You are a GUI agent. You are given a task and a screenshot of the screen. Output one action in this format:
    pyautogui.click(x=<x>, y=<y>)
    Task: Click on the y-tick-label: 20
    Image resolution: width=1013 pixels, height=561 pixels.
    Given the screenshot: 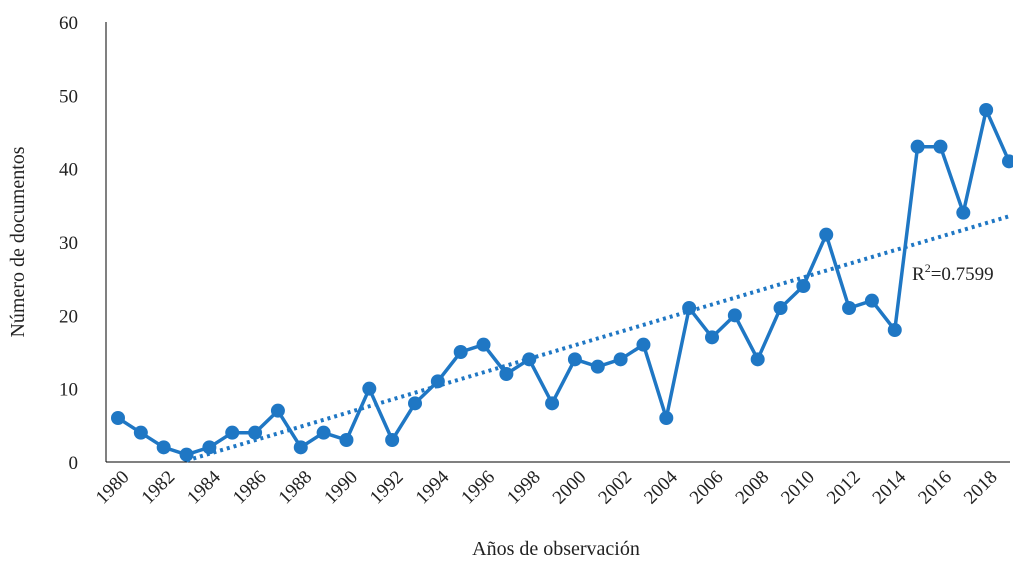 What is the action you would take?
    pyautogui.click(x=68, y=316)
    